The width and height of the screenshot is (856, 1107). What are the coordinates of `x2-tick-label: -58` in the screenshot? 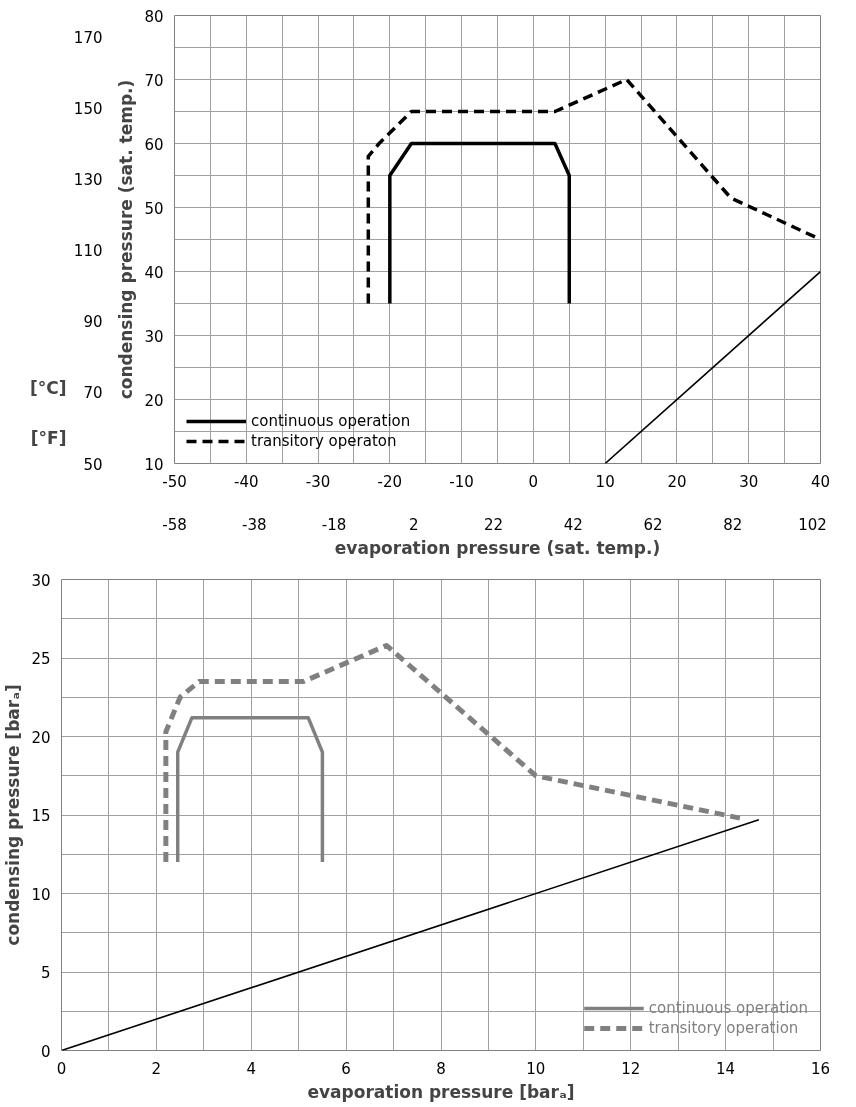 It's located at (174, 524).